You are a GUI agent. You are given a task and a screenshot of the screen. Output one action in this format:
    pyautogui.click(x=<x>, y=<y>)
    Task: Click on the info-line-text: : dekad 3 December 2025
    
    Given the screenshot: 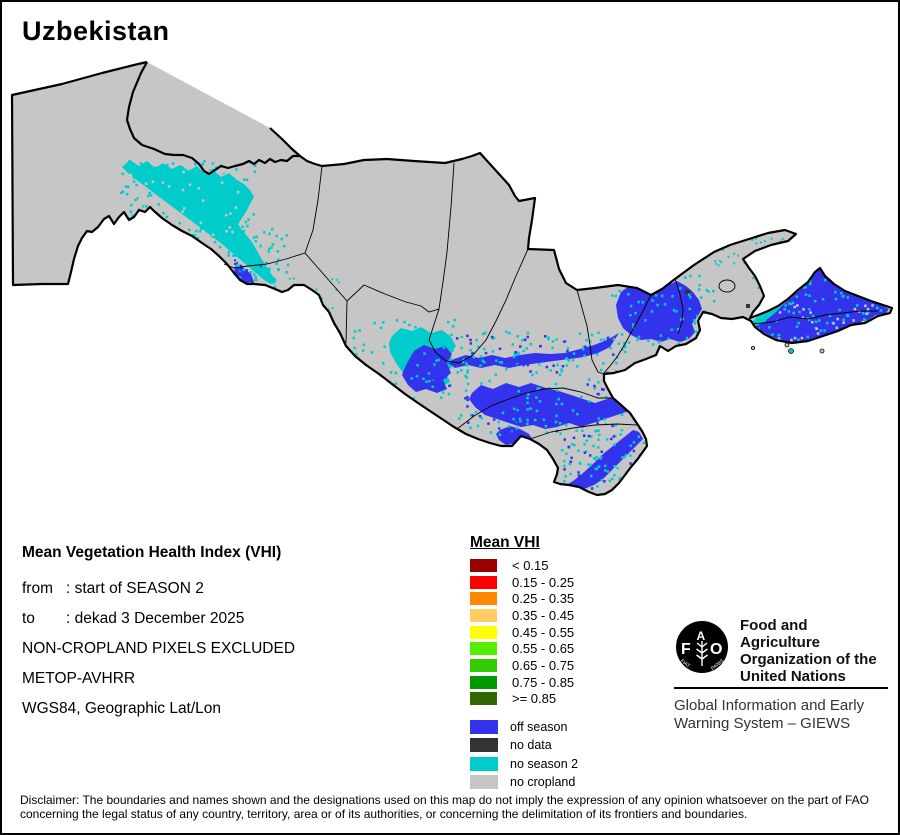 What is the action you would take?
    pyautogui.click(x=155, y=618)
    